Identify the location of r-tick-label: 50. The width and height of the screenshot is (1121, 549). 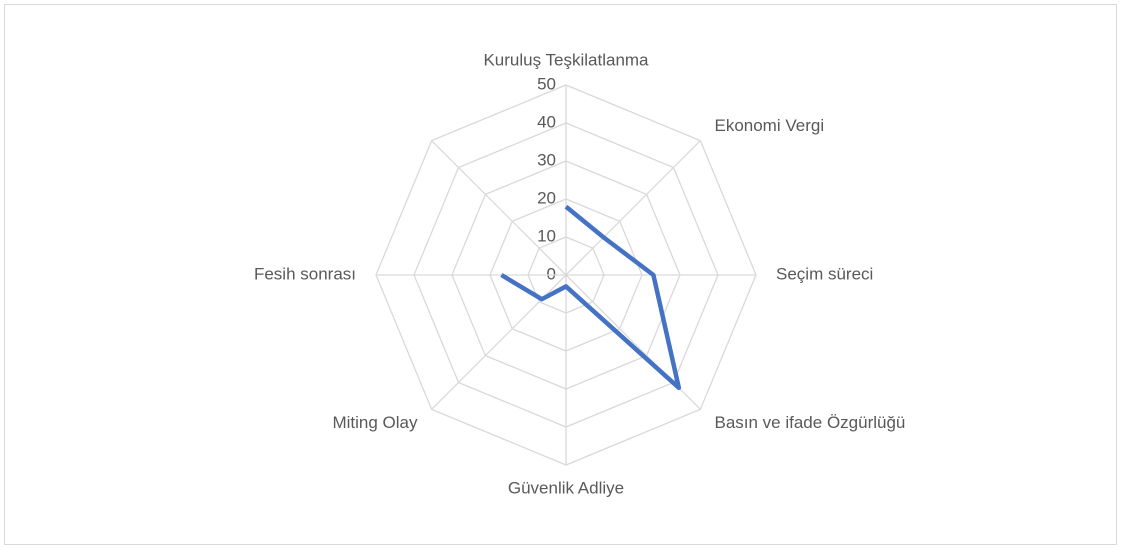
(546, 83).